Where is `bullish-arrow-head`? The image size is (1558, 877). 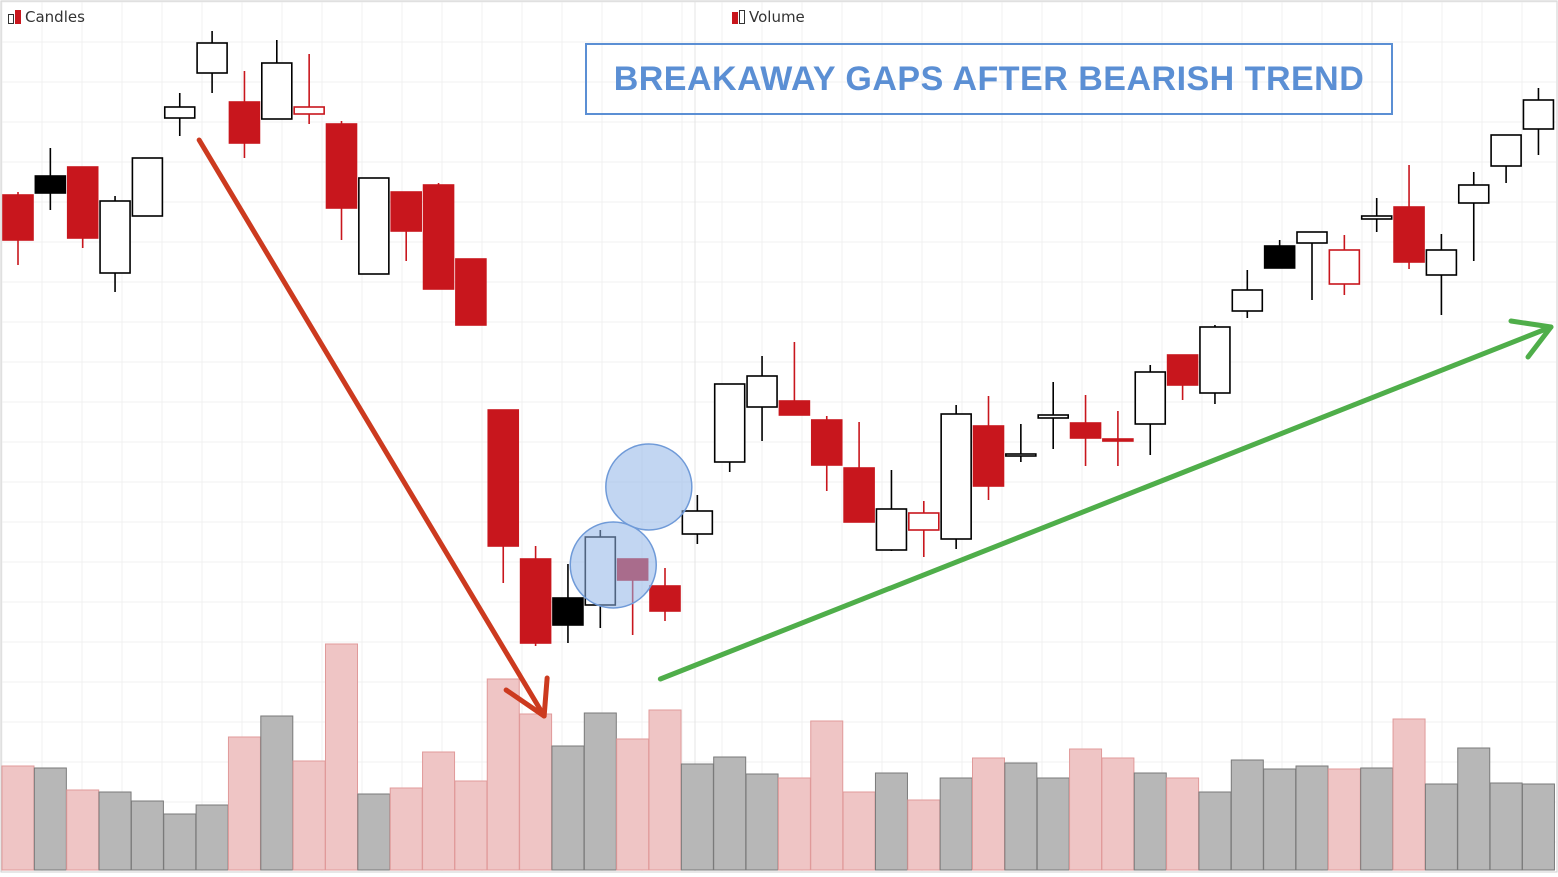 bullish-arrow-head is located at coordinates (1531, 339).